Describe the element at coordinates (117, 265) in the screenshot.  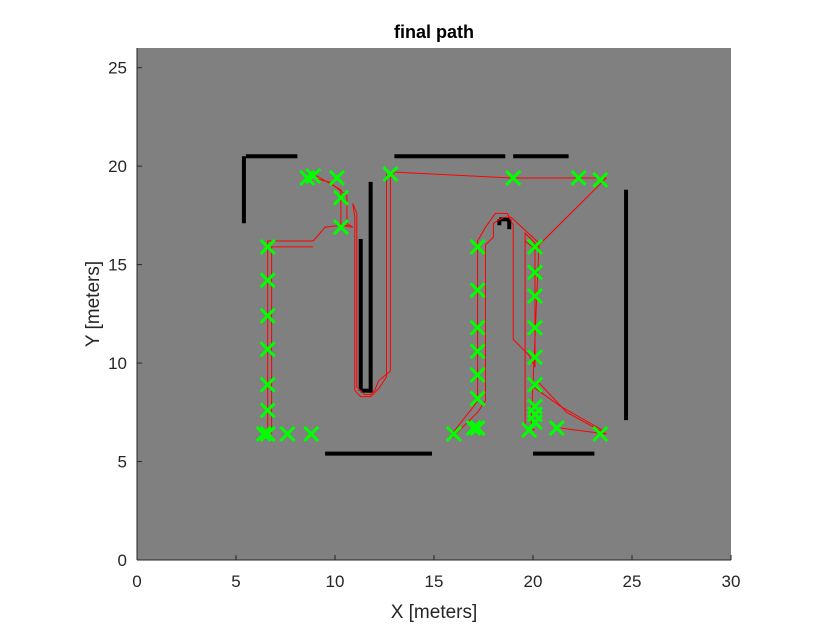
I see `y-tick-label-3: 15` at that location.